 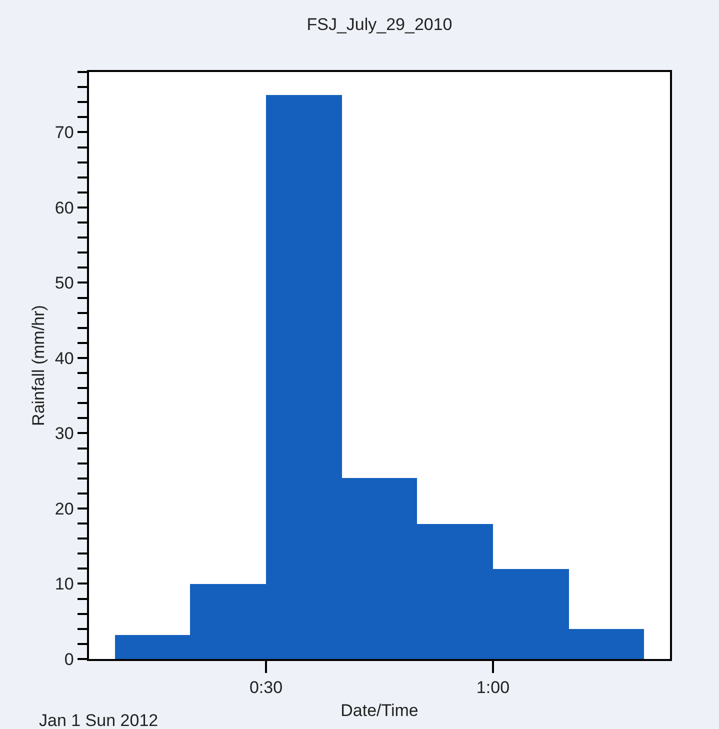 What do you see at coordinates (379, 24) in the screenshot?
I see `chart-title: FSJ_July_29_2010` at bounding box center [379, 24].